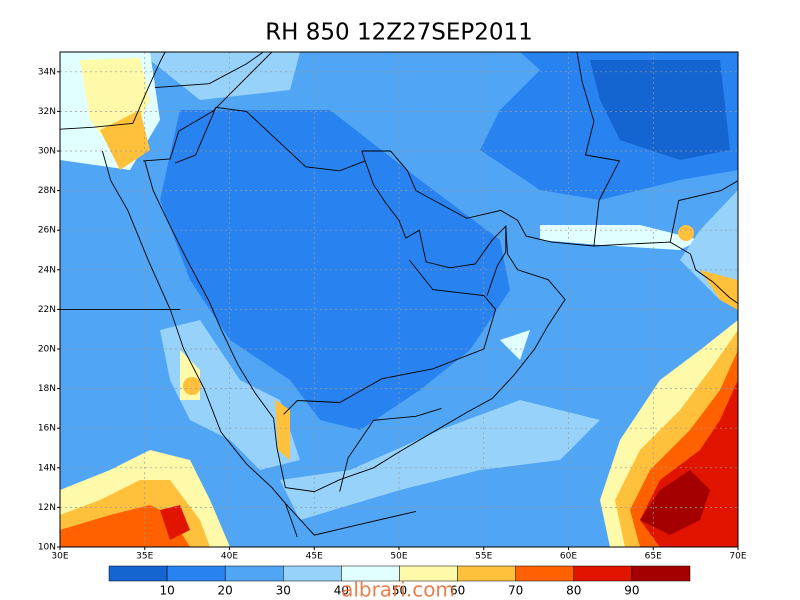  Describe the element at coordinates (483, 557) in the screenshot. I see `lon-tick-label: 55E` at that location.